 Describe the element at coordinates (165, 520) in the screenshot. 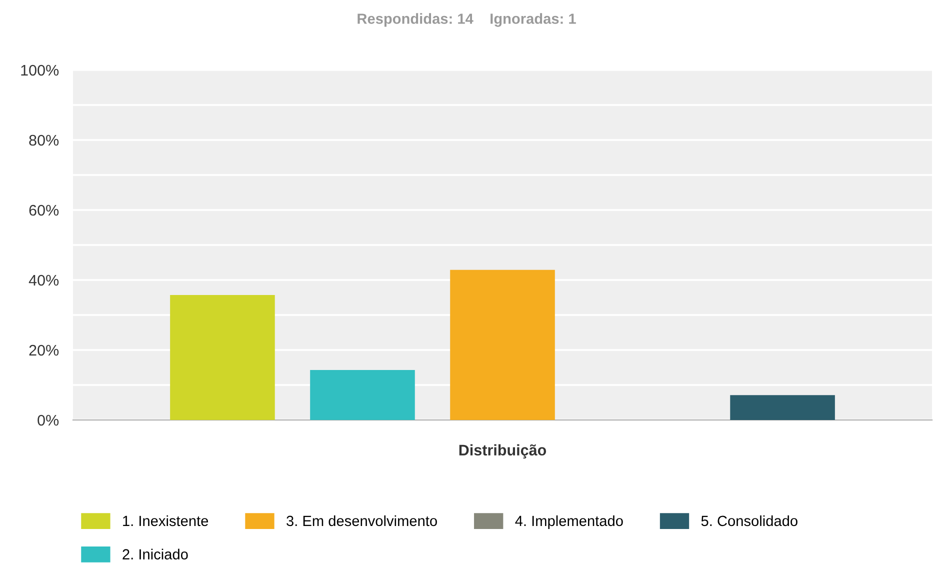

I see `legend-label: 1. Inexistente` at that location.